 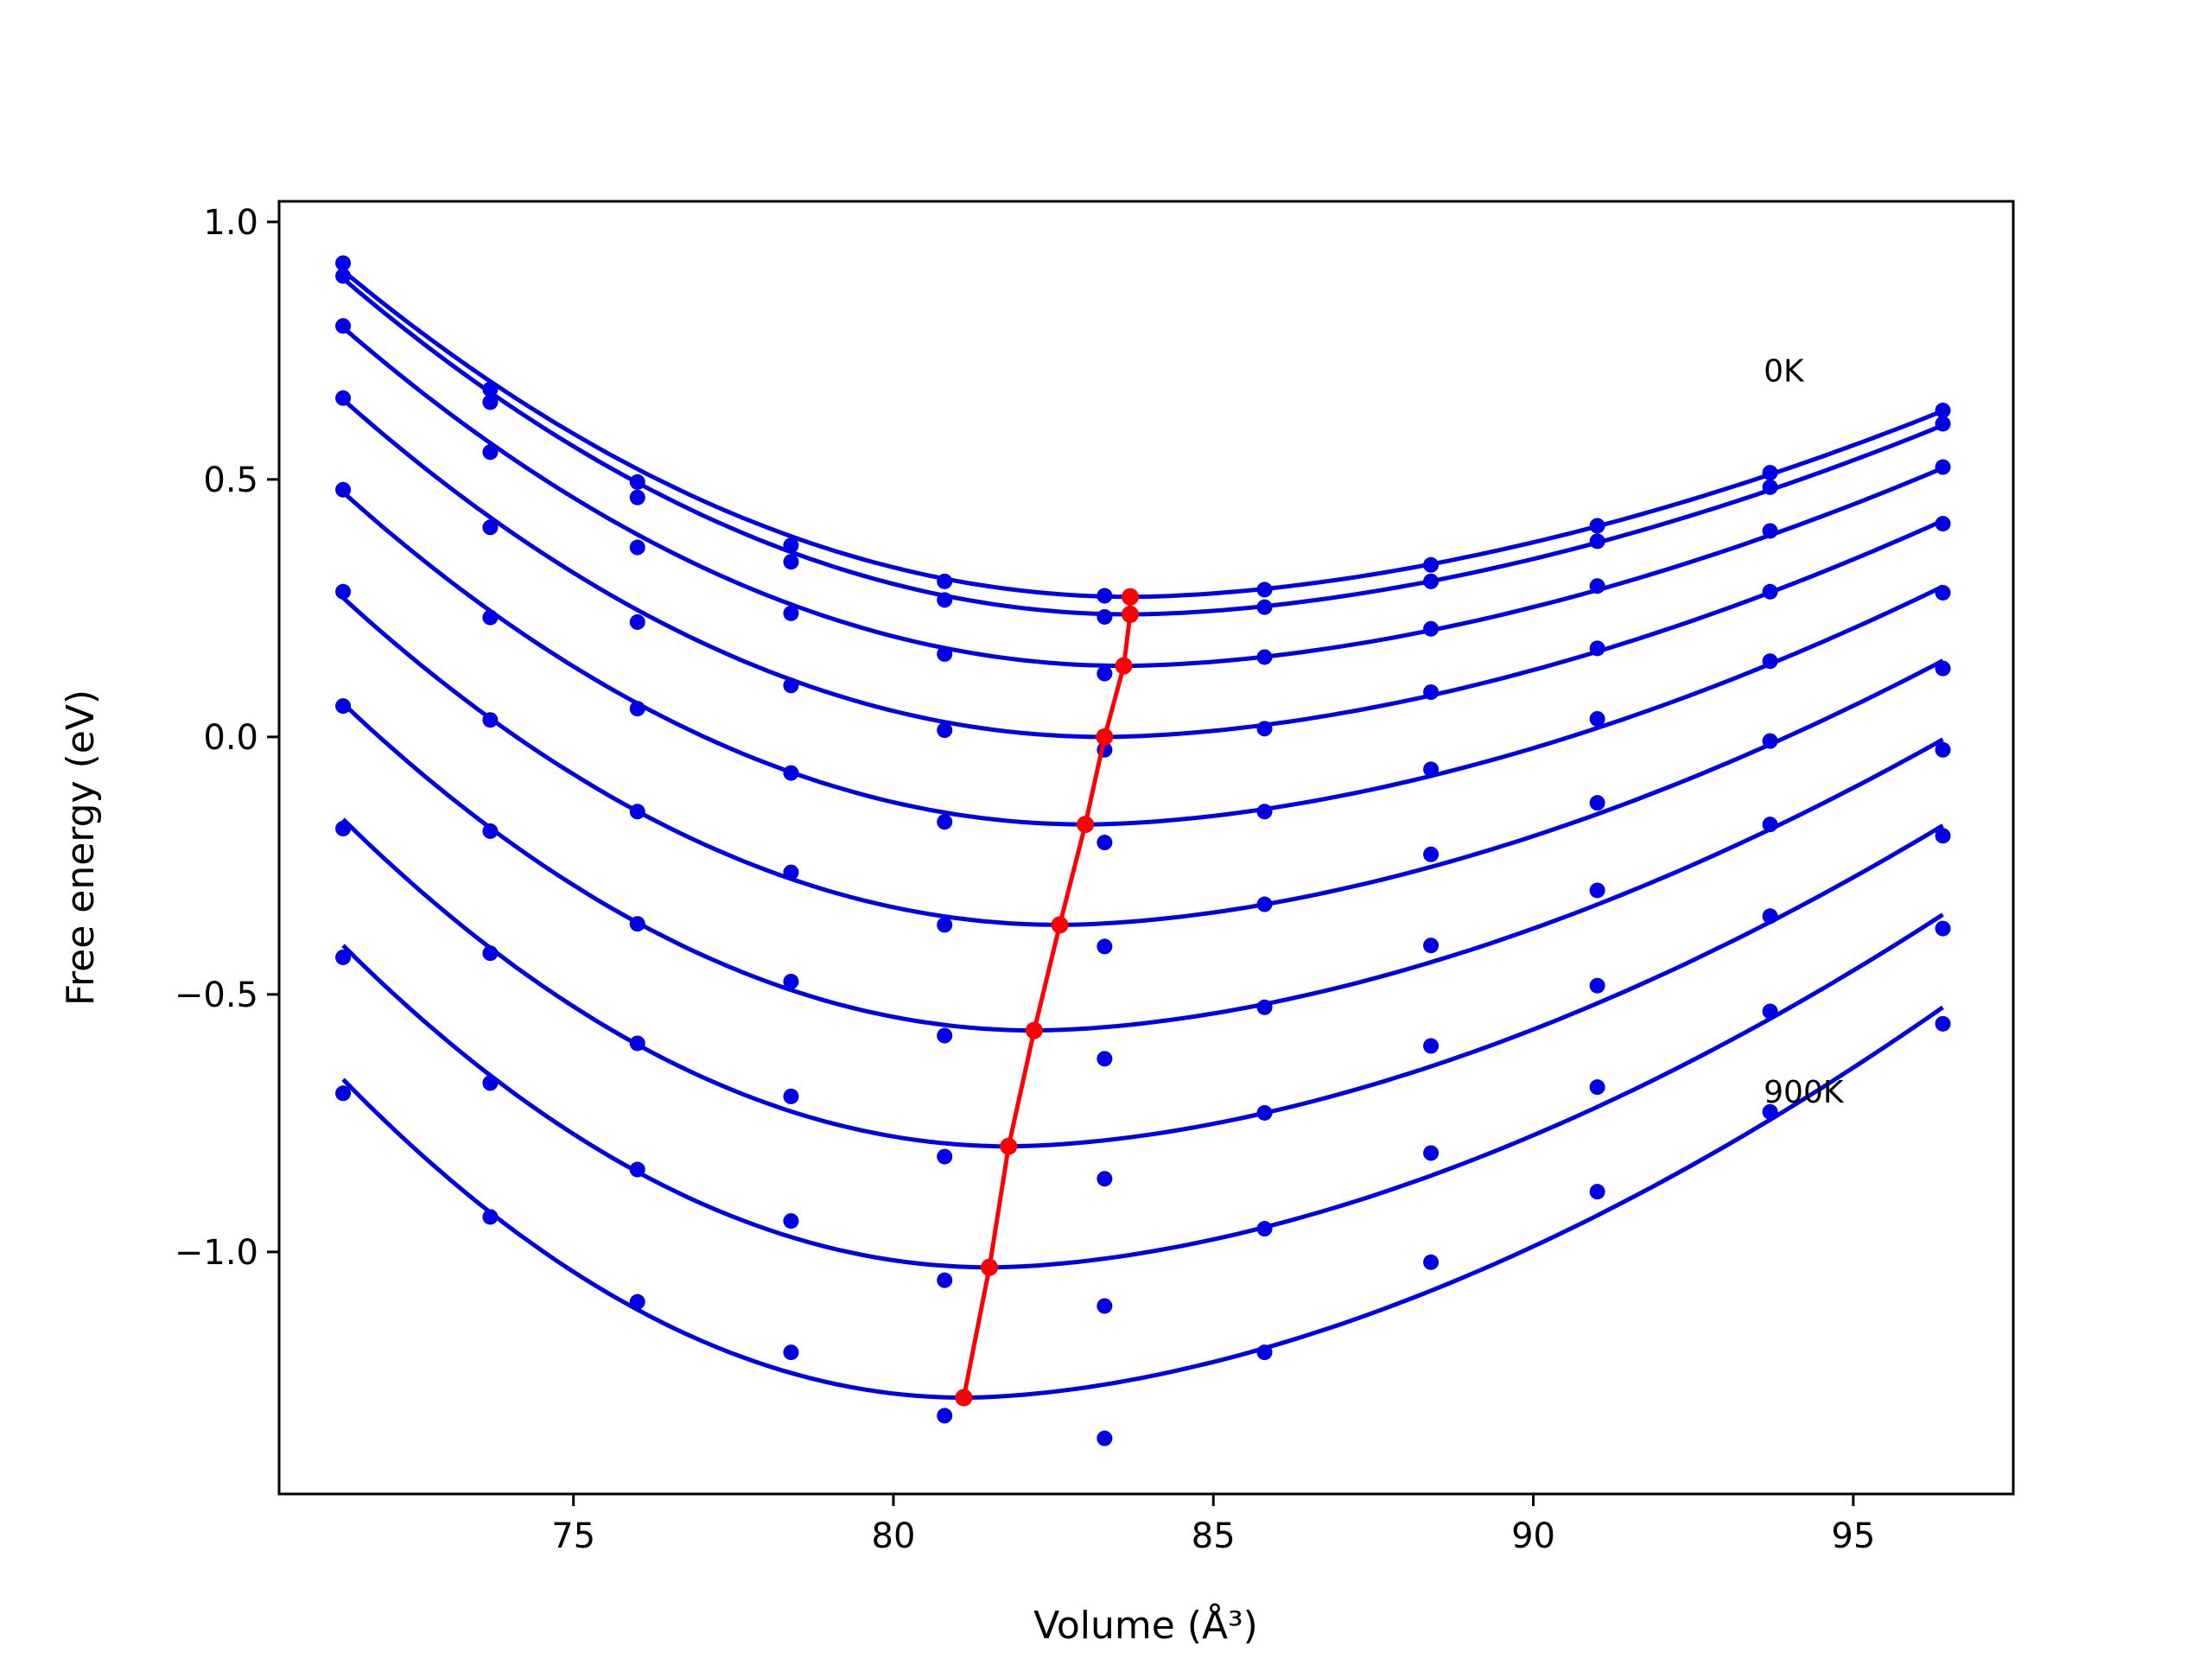 What do you see at coordinates (227, 738) in the screenshot?
I see `y-axis: 1.0 0.5 0.0 −0.5 −1.0` at bounding box center [227, 738].